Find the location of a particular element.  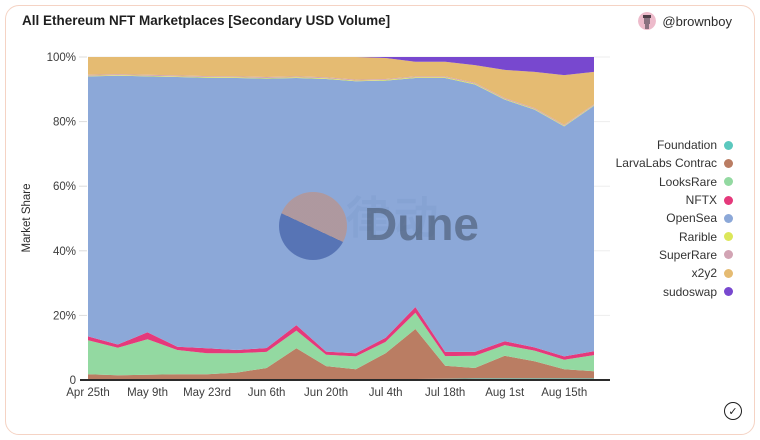

x-tick-label: Aug 1st is located at coordinates (505, 393).